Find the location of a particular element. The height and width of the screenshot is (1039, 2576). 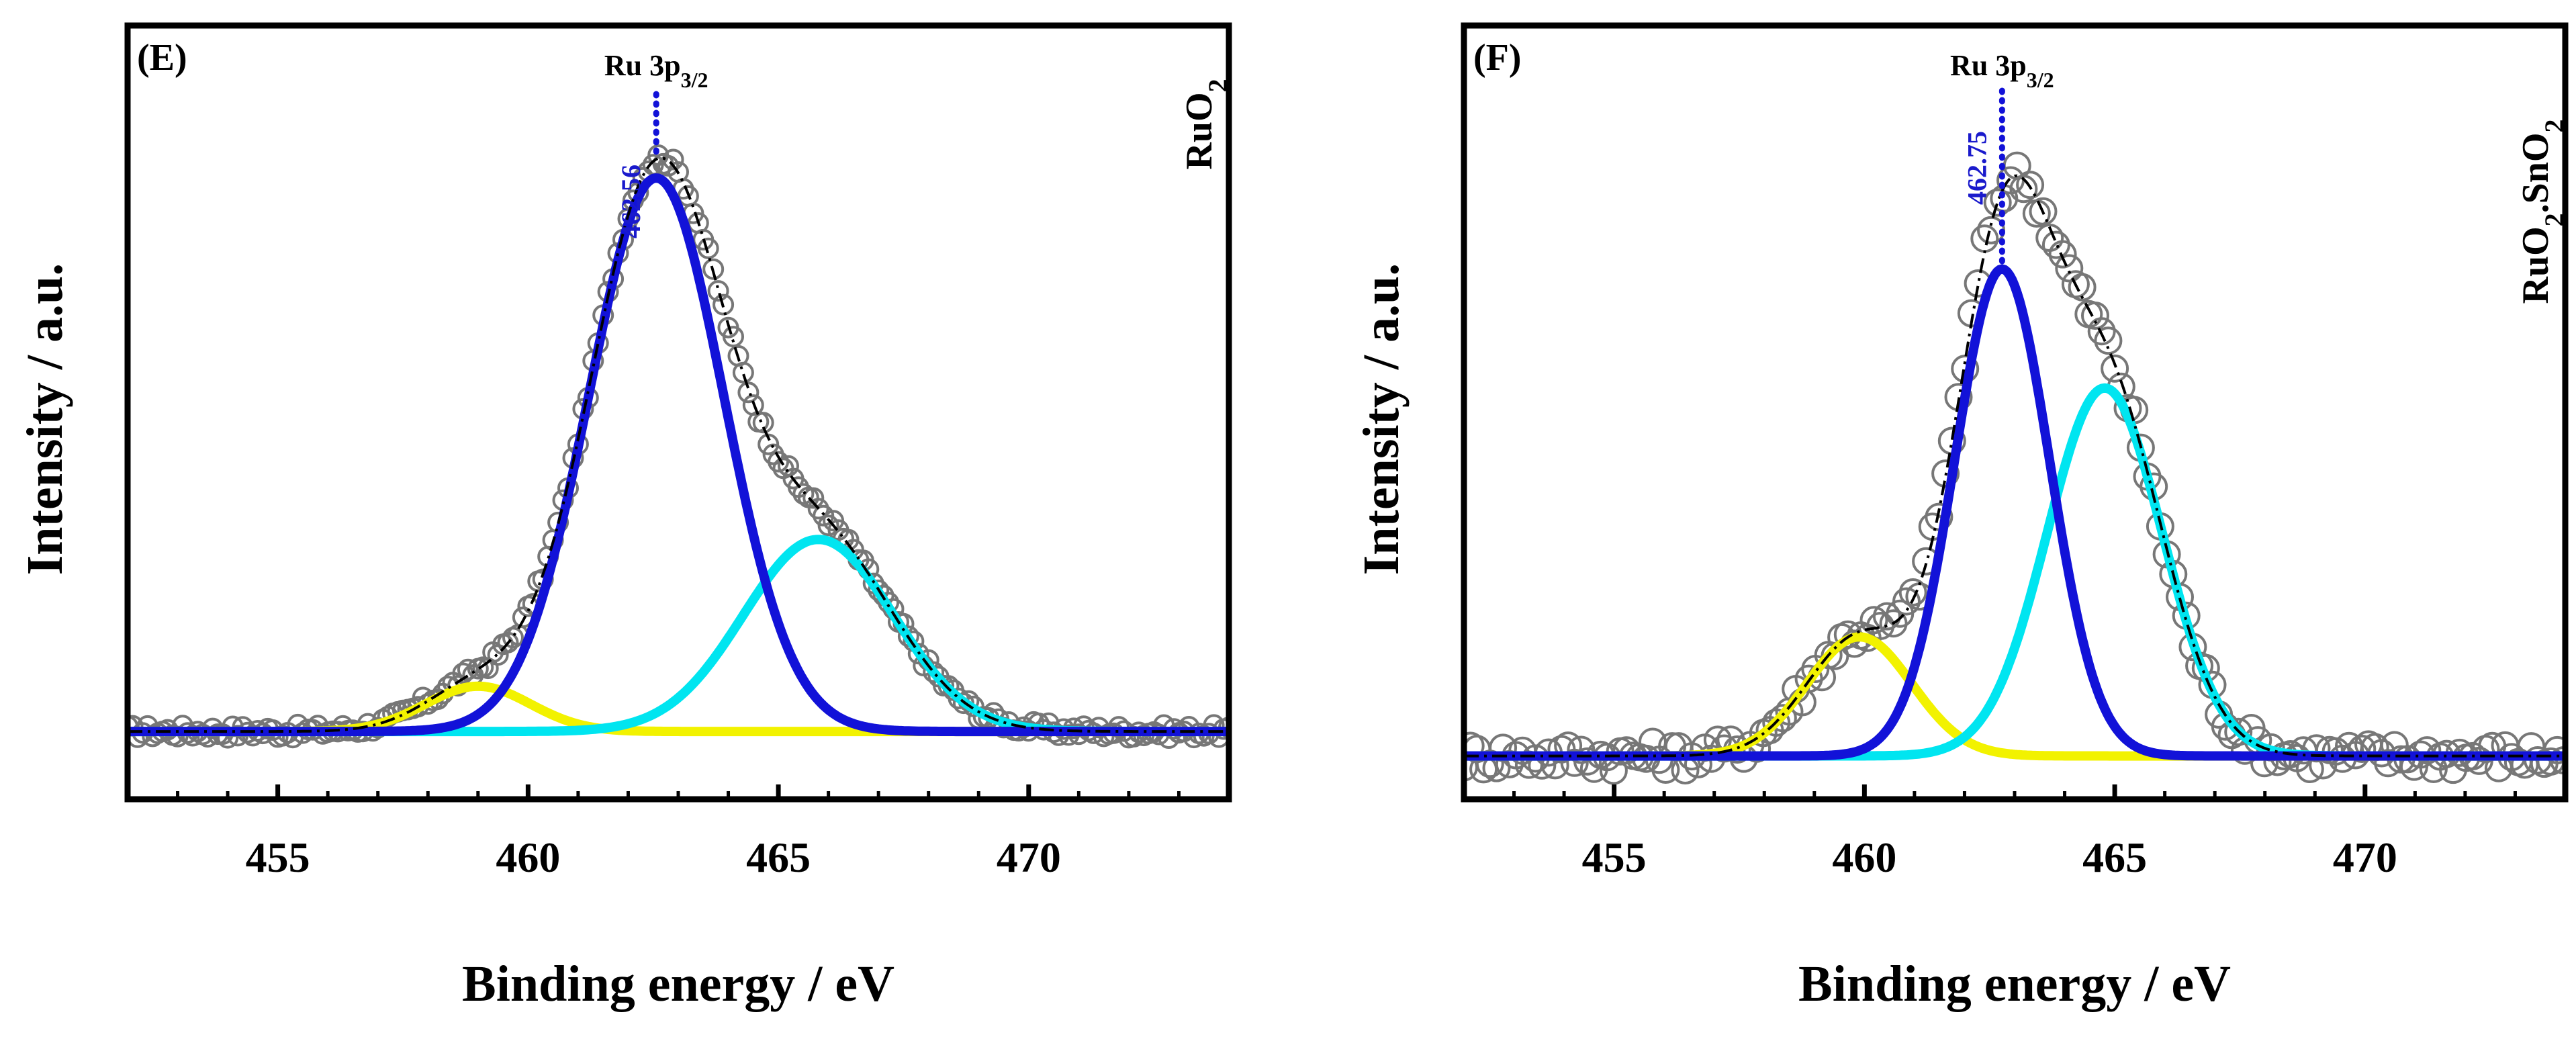

panel-label: (F) is located at coordinates (1497, 58).